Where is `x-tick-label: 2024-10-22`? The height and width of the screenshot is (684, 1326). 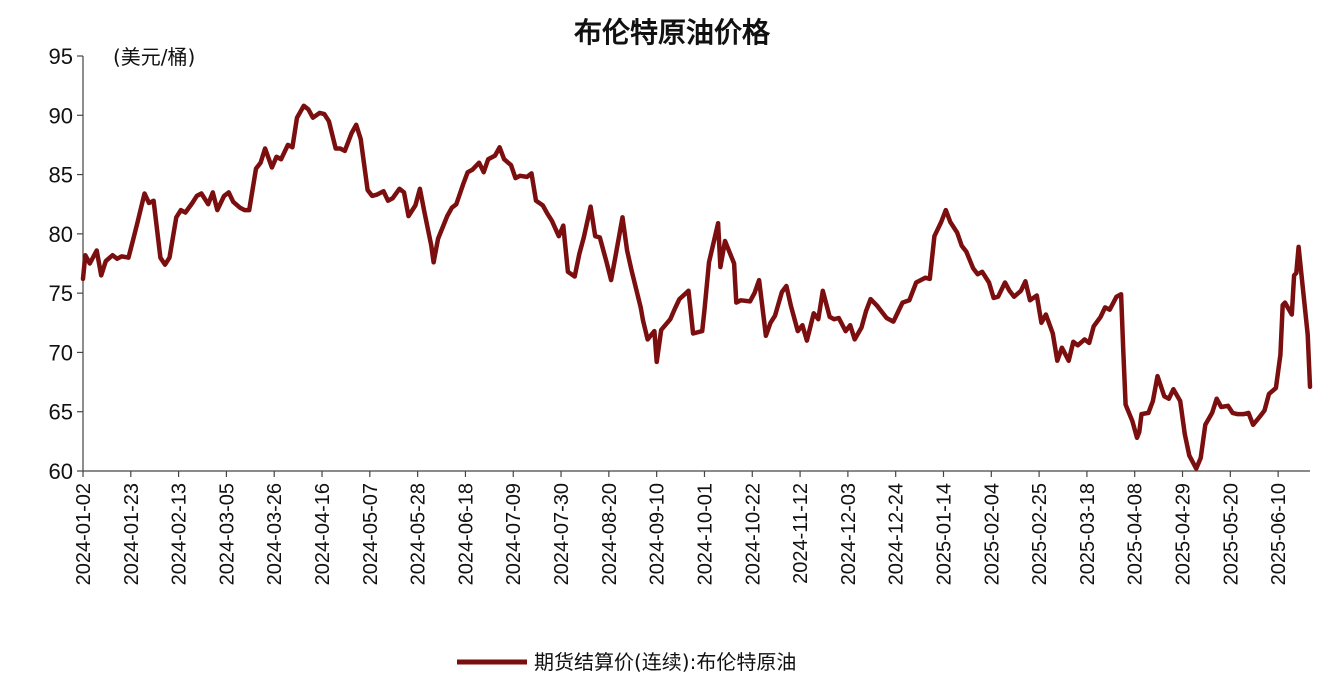 x-tick-label: 2024-10-22 is located at coordinates (753, 534).